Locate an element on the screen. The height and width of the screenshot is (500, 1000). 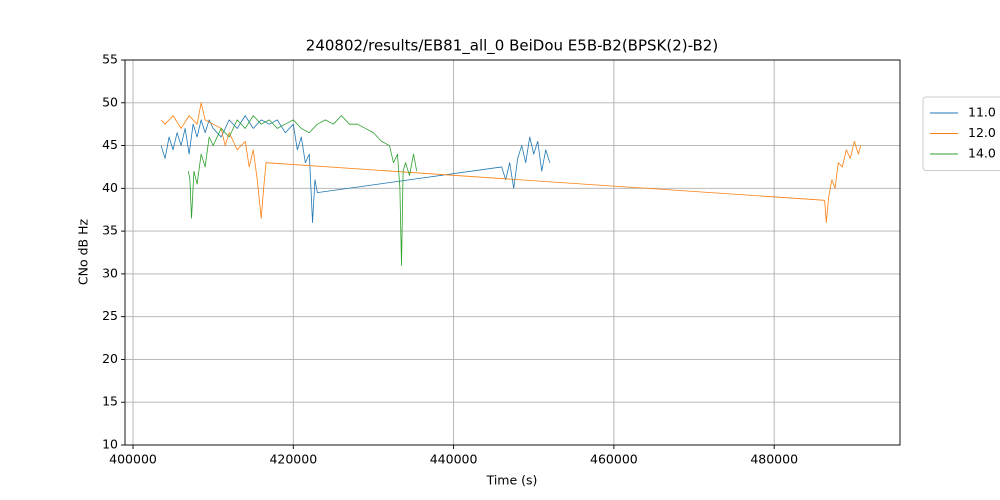
y-tick-label: 50 is located at coordinates (110, 101).